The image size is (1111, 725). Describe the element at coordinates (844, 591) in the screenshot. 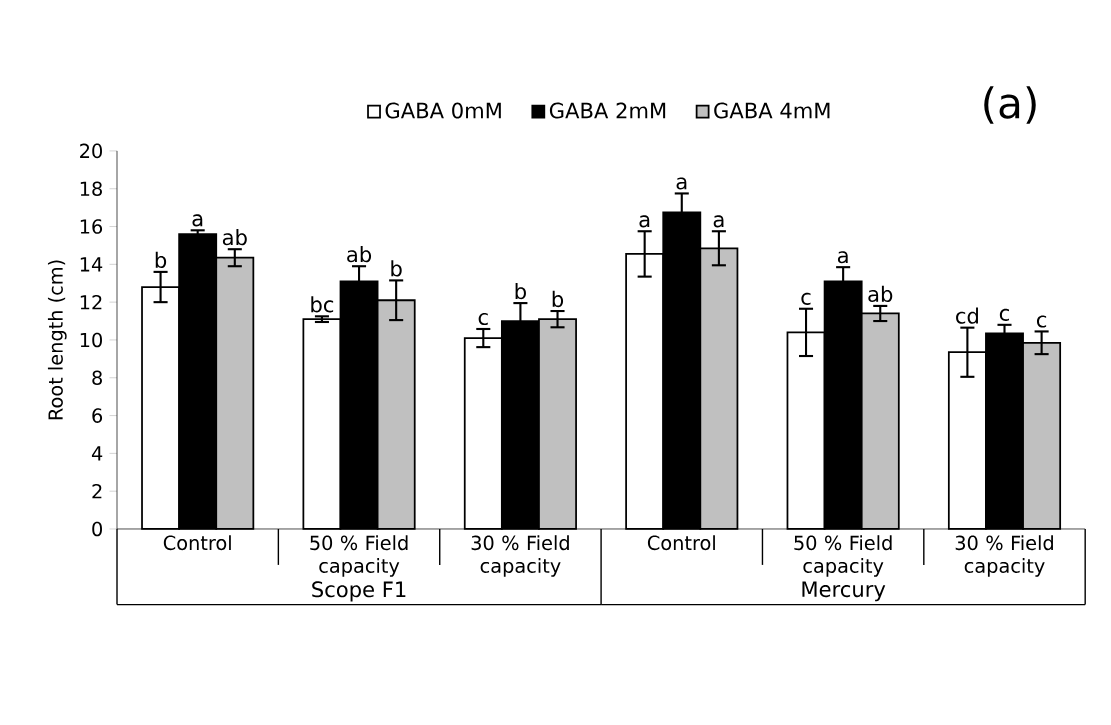

I see `text: Mercury` at that location.